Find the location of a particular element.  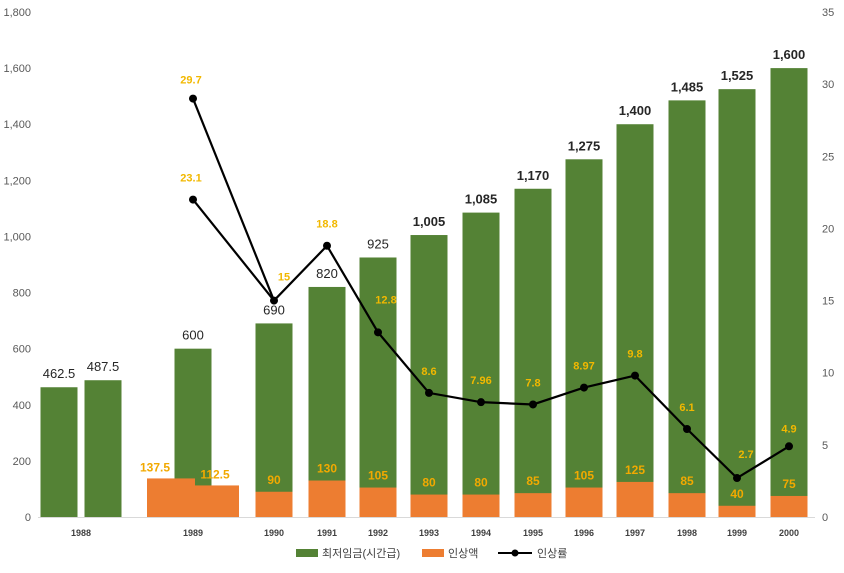

data-label-minimum-wage: 820 is located at coordinates (327, 273).